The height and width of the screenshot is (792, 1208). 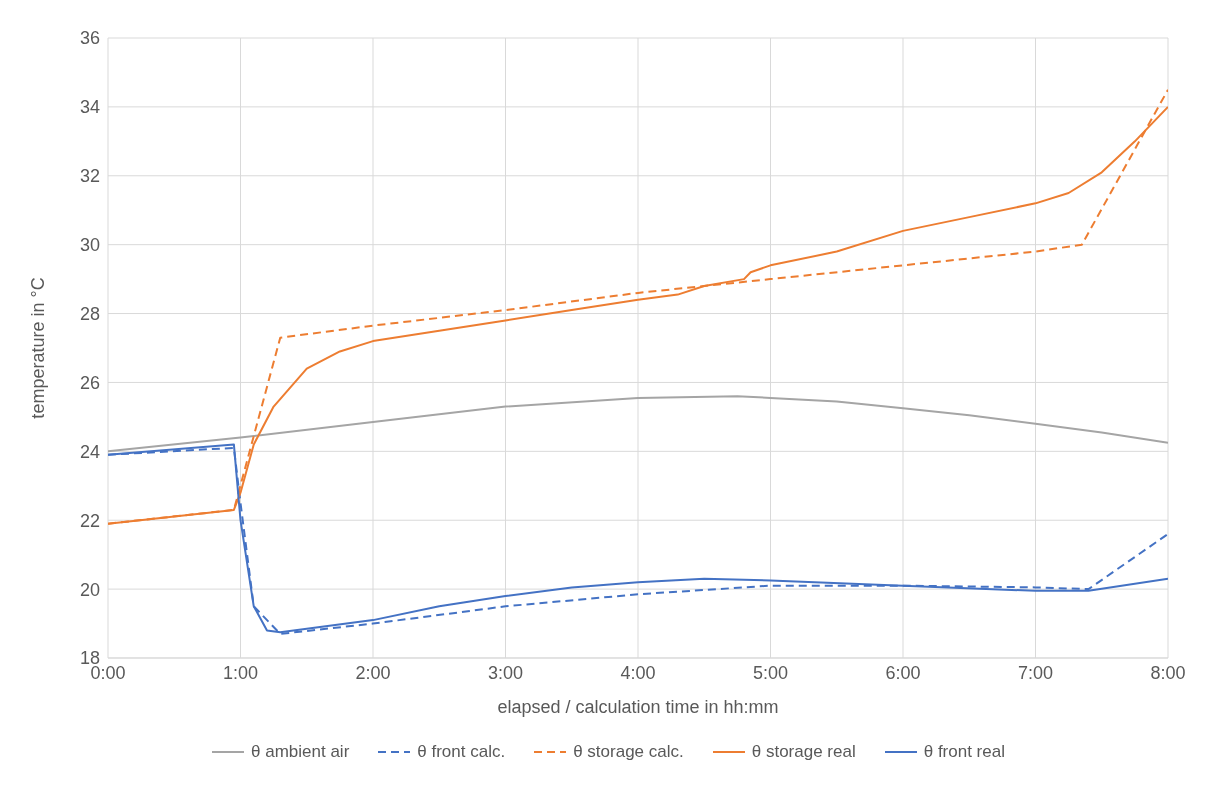 What do you see at coordinates (89, 451) in the screenshot?
I see `y-tick-label: 24` at bounding box center [89, 451].